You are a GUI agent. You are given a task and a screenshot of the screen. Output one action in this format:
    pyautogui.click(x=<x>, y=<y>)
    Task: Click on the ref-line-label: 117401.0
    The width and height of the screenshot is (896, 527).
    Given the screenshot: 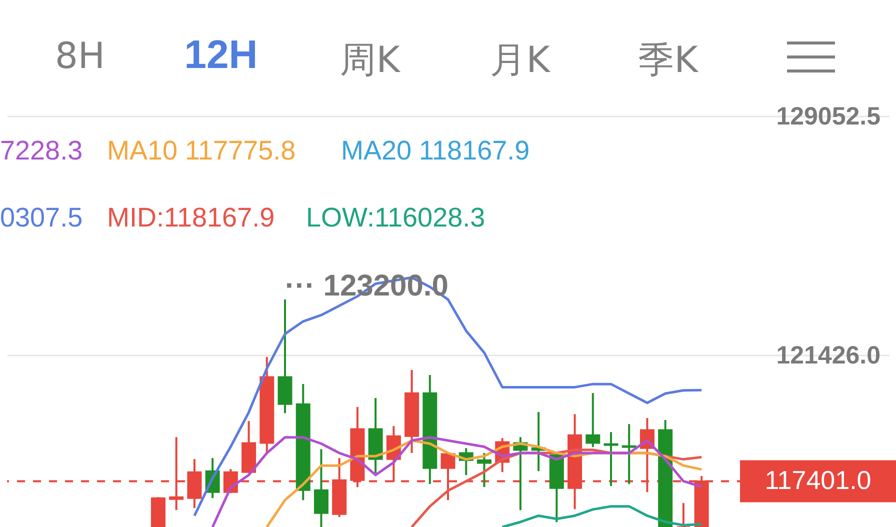 What is the action you would take?
    pyautogui.click(x=818, y=480)
    